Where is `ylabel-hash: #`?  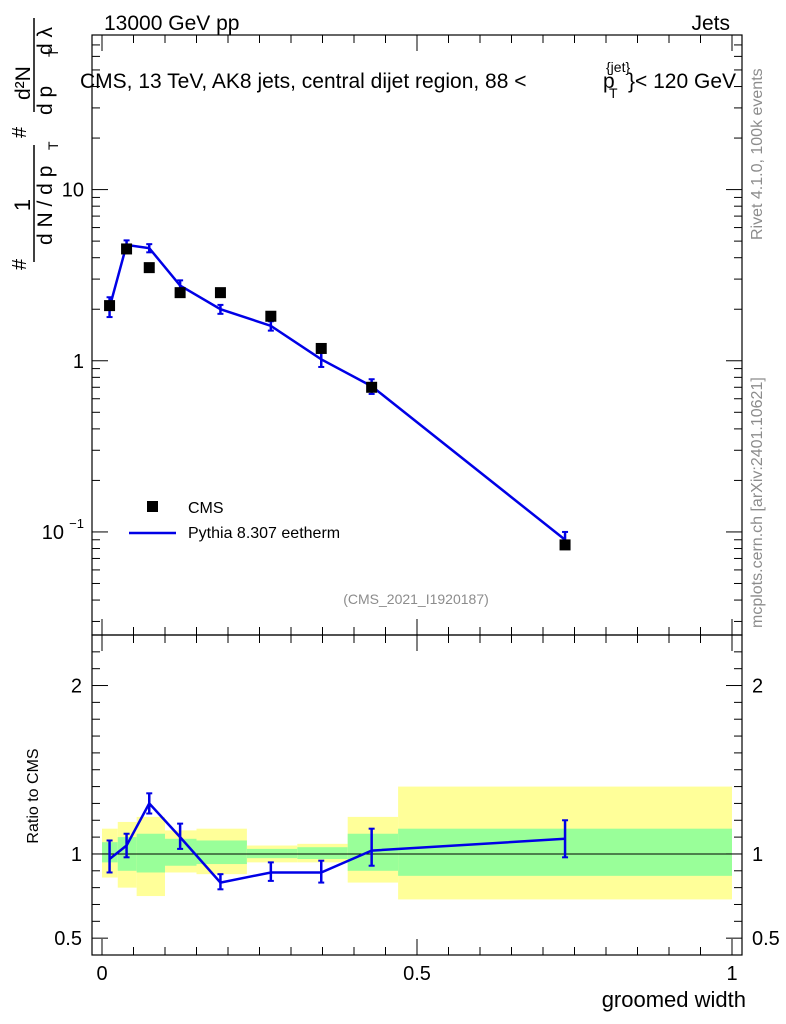
ylabel-hash: # is located at coordinates (20, 264).